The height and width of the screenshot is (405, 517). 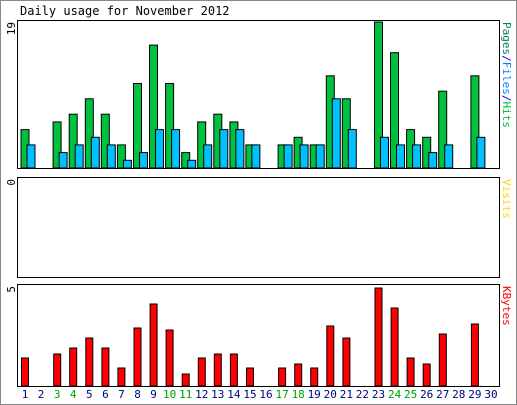 I want to click on legend: KBytes, so click(x=506, y=306).